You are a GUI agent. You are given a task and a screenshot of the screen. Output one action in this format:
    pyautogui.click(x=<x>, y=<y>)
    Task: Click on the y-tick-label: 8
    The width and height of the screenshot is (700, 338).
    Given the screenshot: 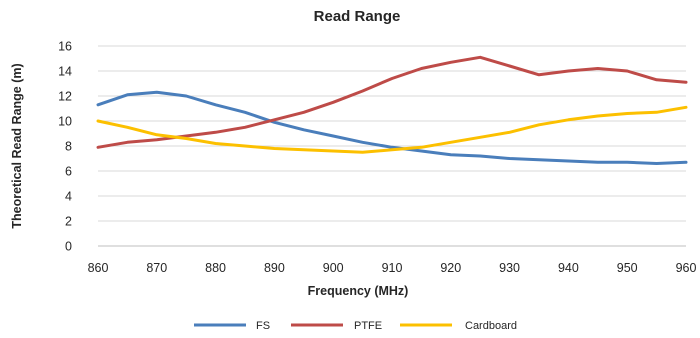 What is the action you would take?
    pyautogui.click(x=68, y=147)
    